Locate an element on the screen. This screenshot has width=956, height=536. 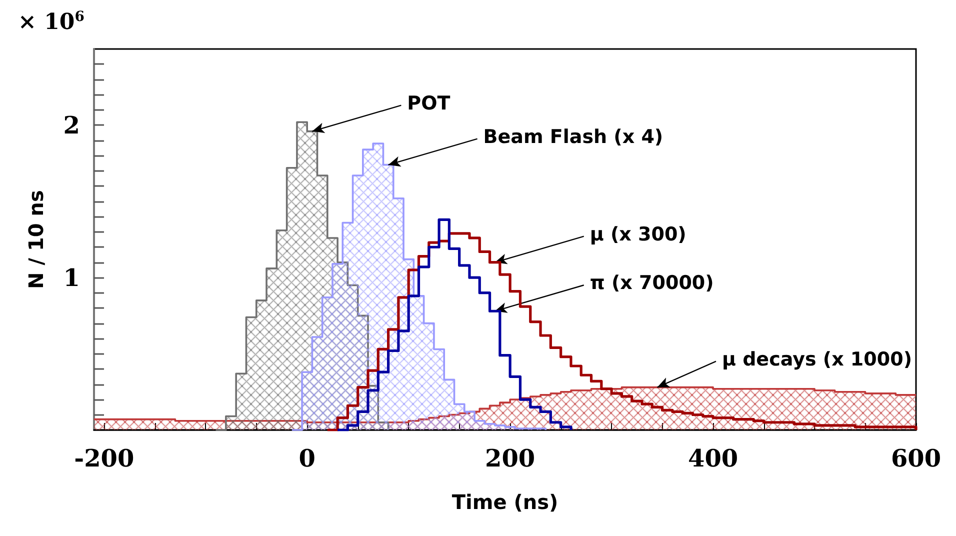
x-tick-label: 200 is located at coordinates (510, 458).